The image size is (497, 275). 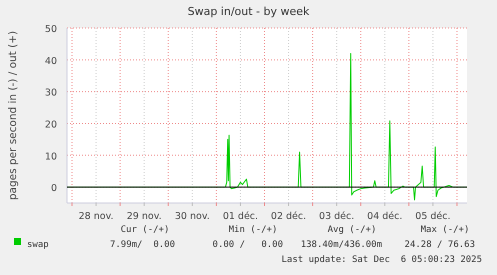 What do you see at coordinates (96, 216) in the screenshot?
I see `x-tick-label: 28 nov.` at bounding box center [96, 216].